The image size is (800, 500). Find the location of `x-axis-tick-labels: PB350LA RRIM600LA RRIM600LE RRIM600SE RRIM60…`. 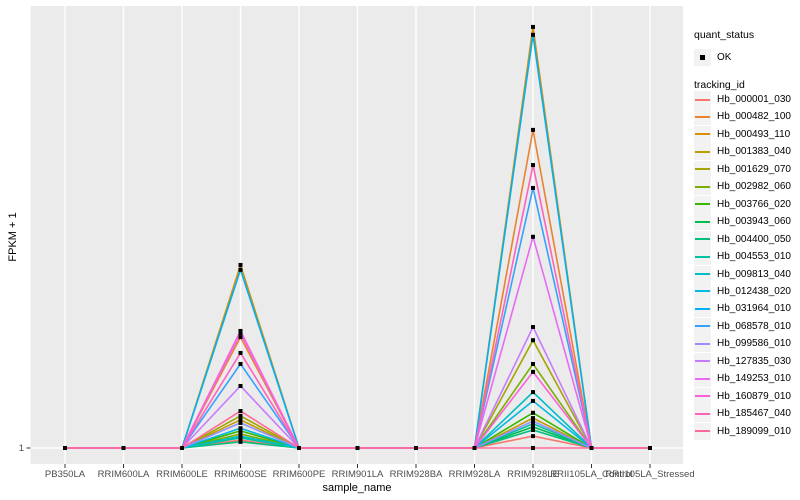

x-axis-tick-labels: PB350LA RRIM600LA RRIM600LE RRIM600SE RRIM60… is located at coordinates (400, 476).